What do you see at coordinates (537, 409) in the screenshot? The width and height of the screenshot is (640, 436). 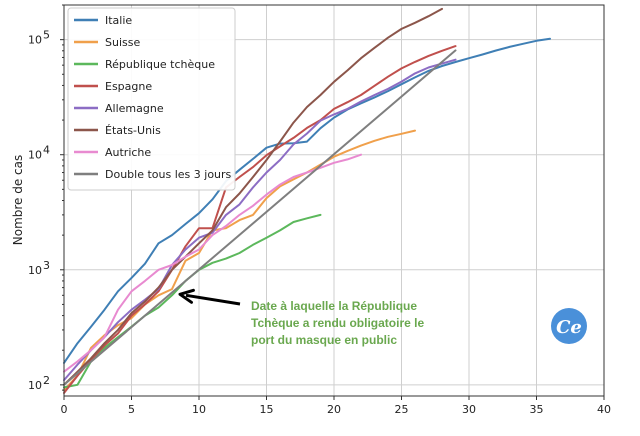 I see `x-tick-label: 35` at bounding box center [537, 409].